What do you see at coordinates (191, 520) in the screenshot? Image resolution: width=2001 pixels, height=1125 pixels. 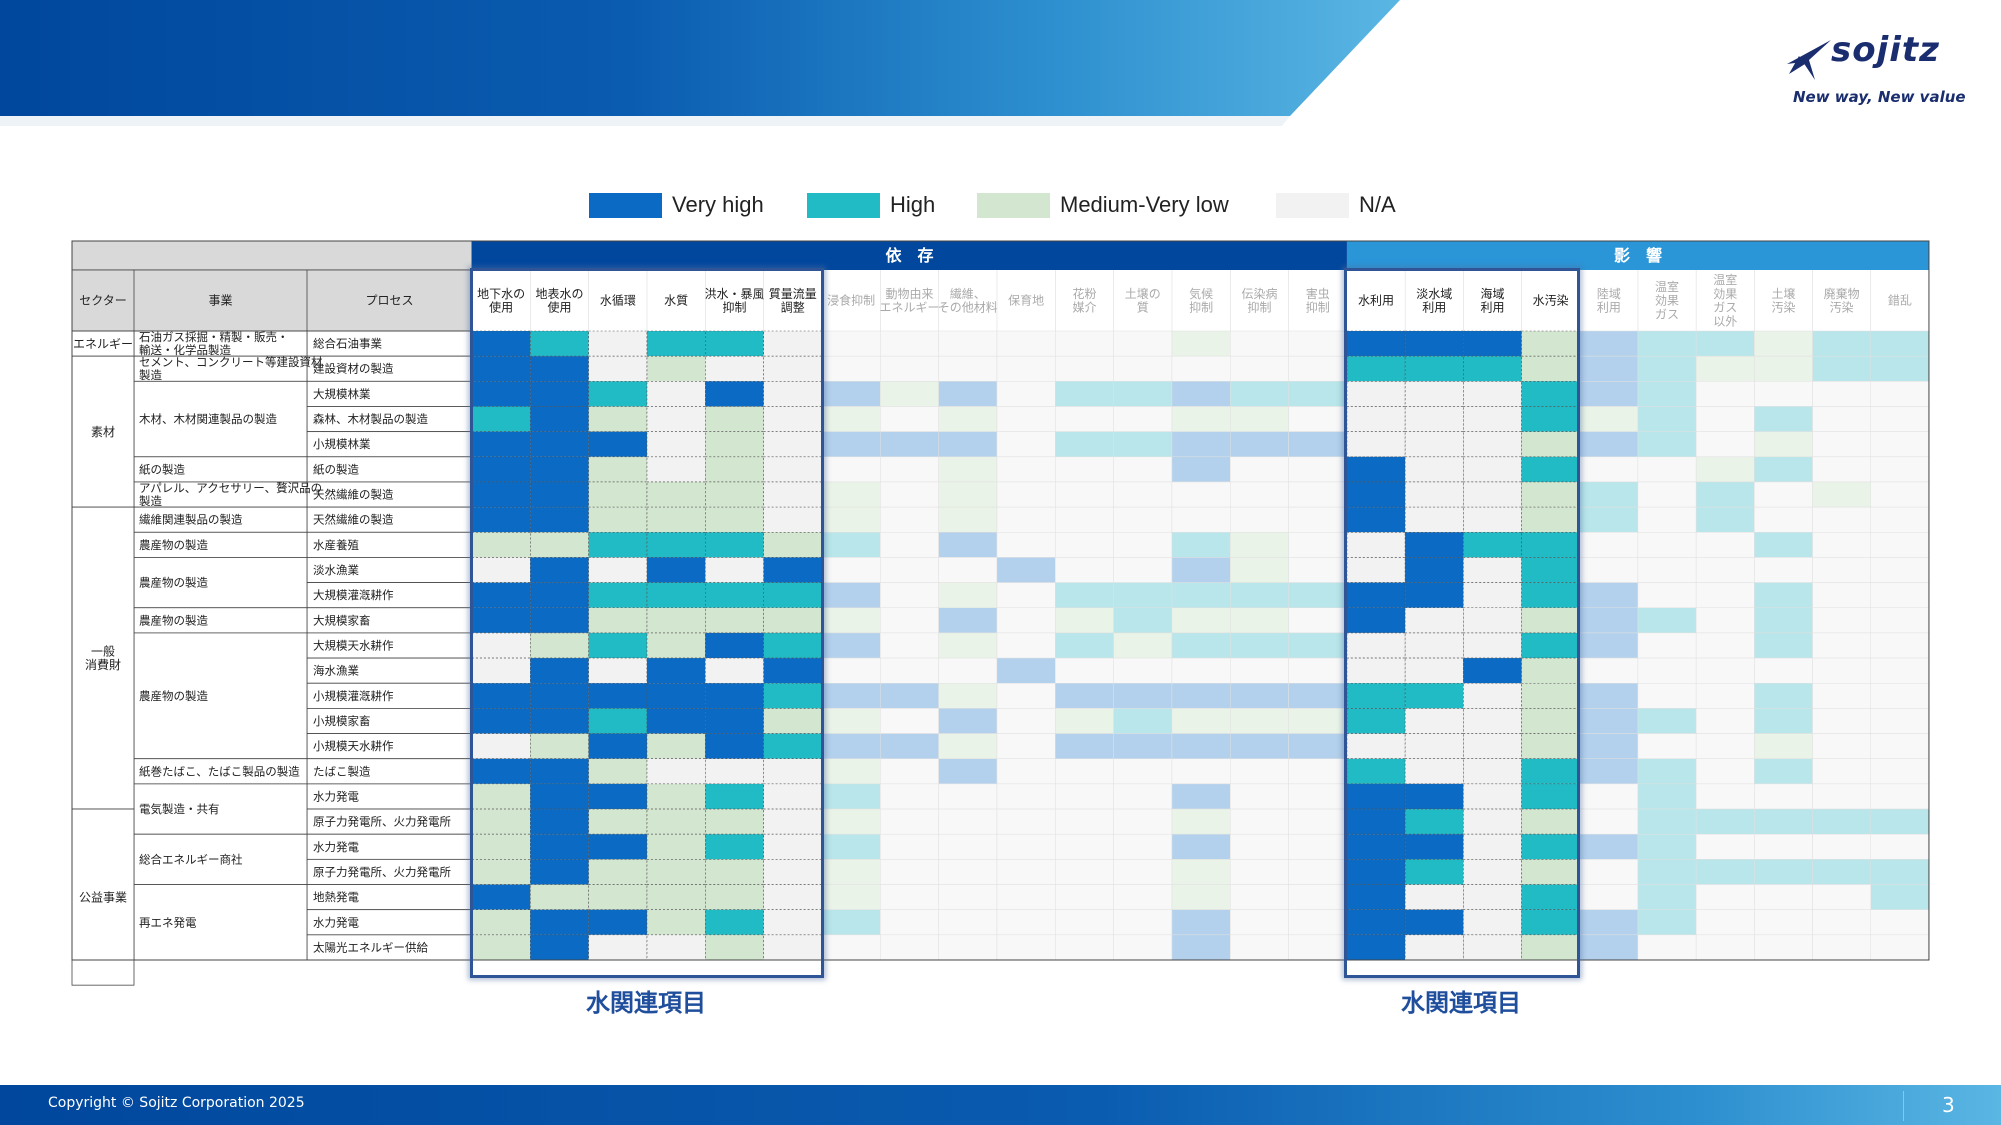 I see `business-label: 繊維関連製品の製造` at bounding box center [191, 520].